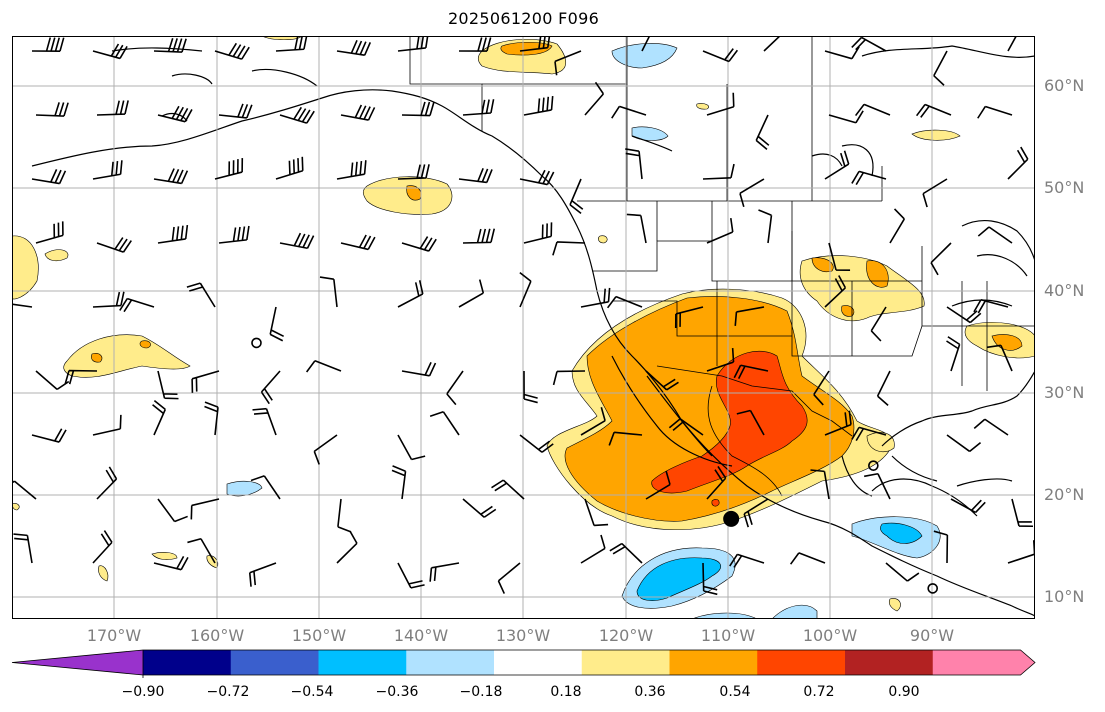 This screenshot has height=712, width=1105. I want to click on map-title: 2025061200 F096, so click(523, 18).